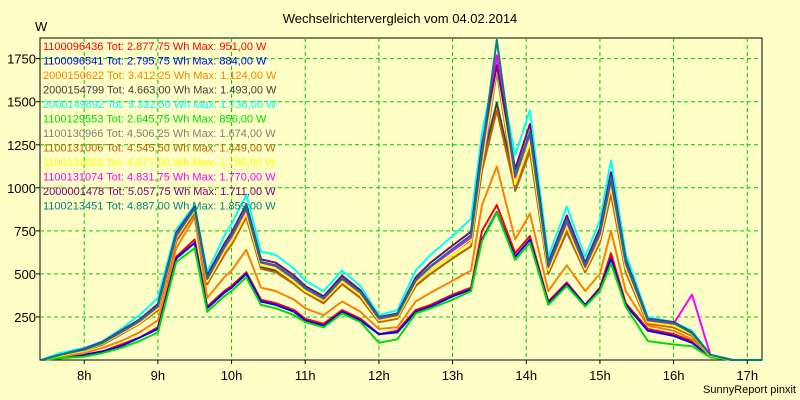  I want to click on y-axis-unit: W, so click(41, 26).